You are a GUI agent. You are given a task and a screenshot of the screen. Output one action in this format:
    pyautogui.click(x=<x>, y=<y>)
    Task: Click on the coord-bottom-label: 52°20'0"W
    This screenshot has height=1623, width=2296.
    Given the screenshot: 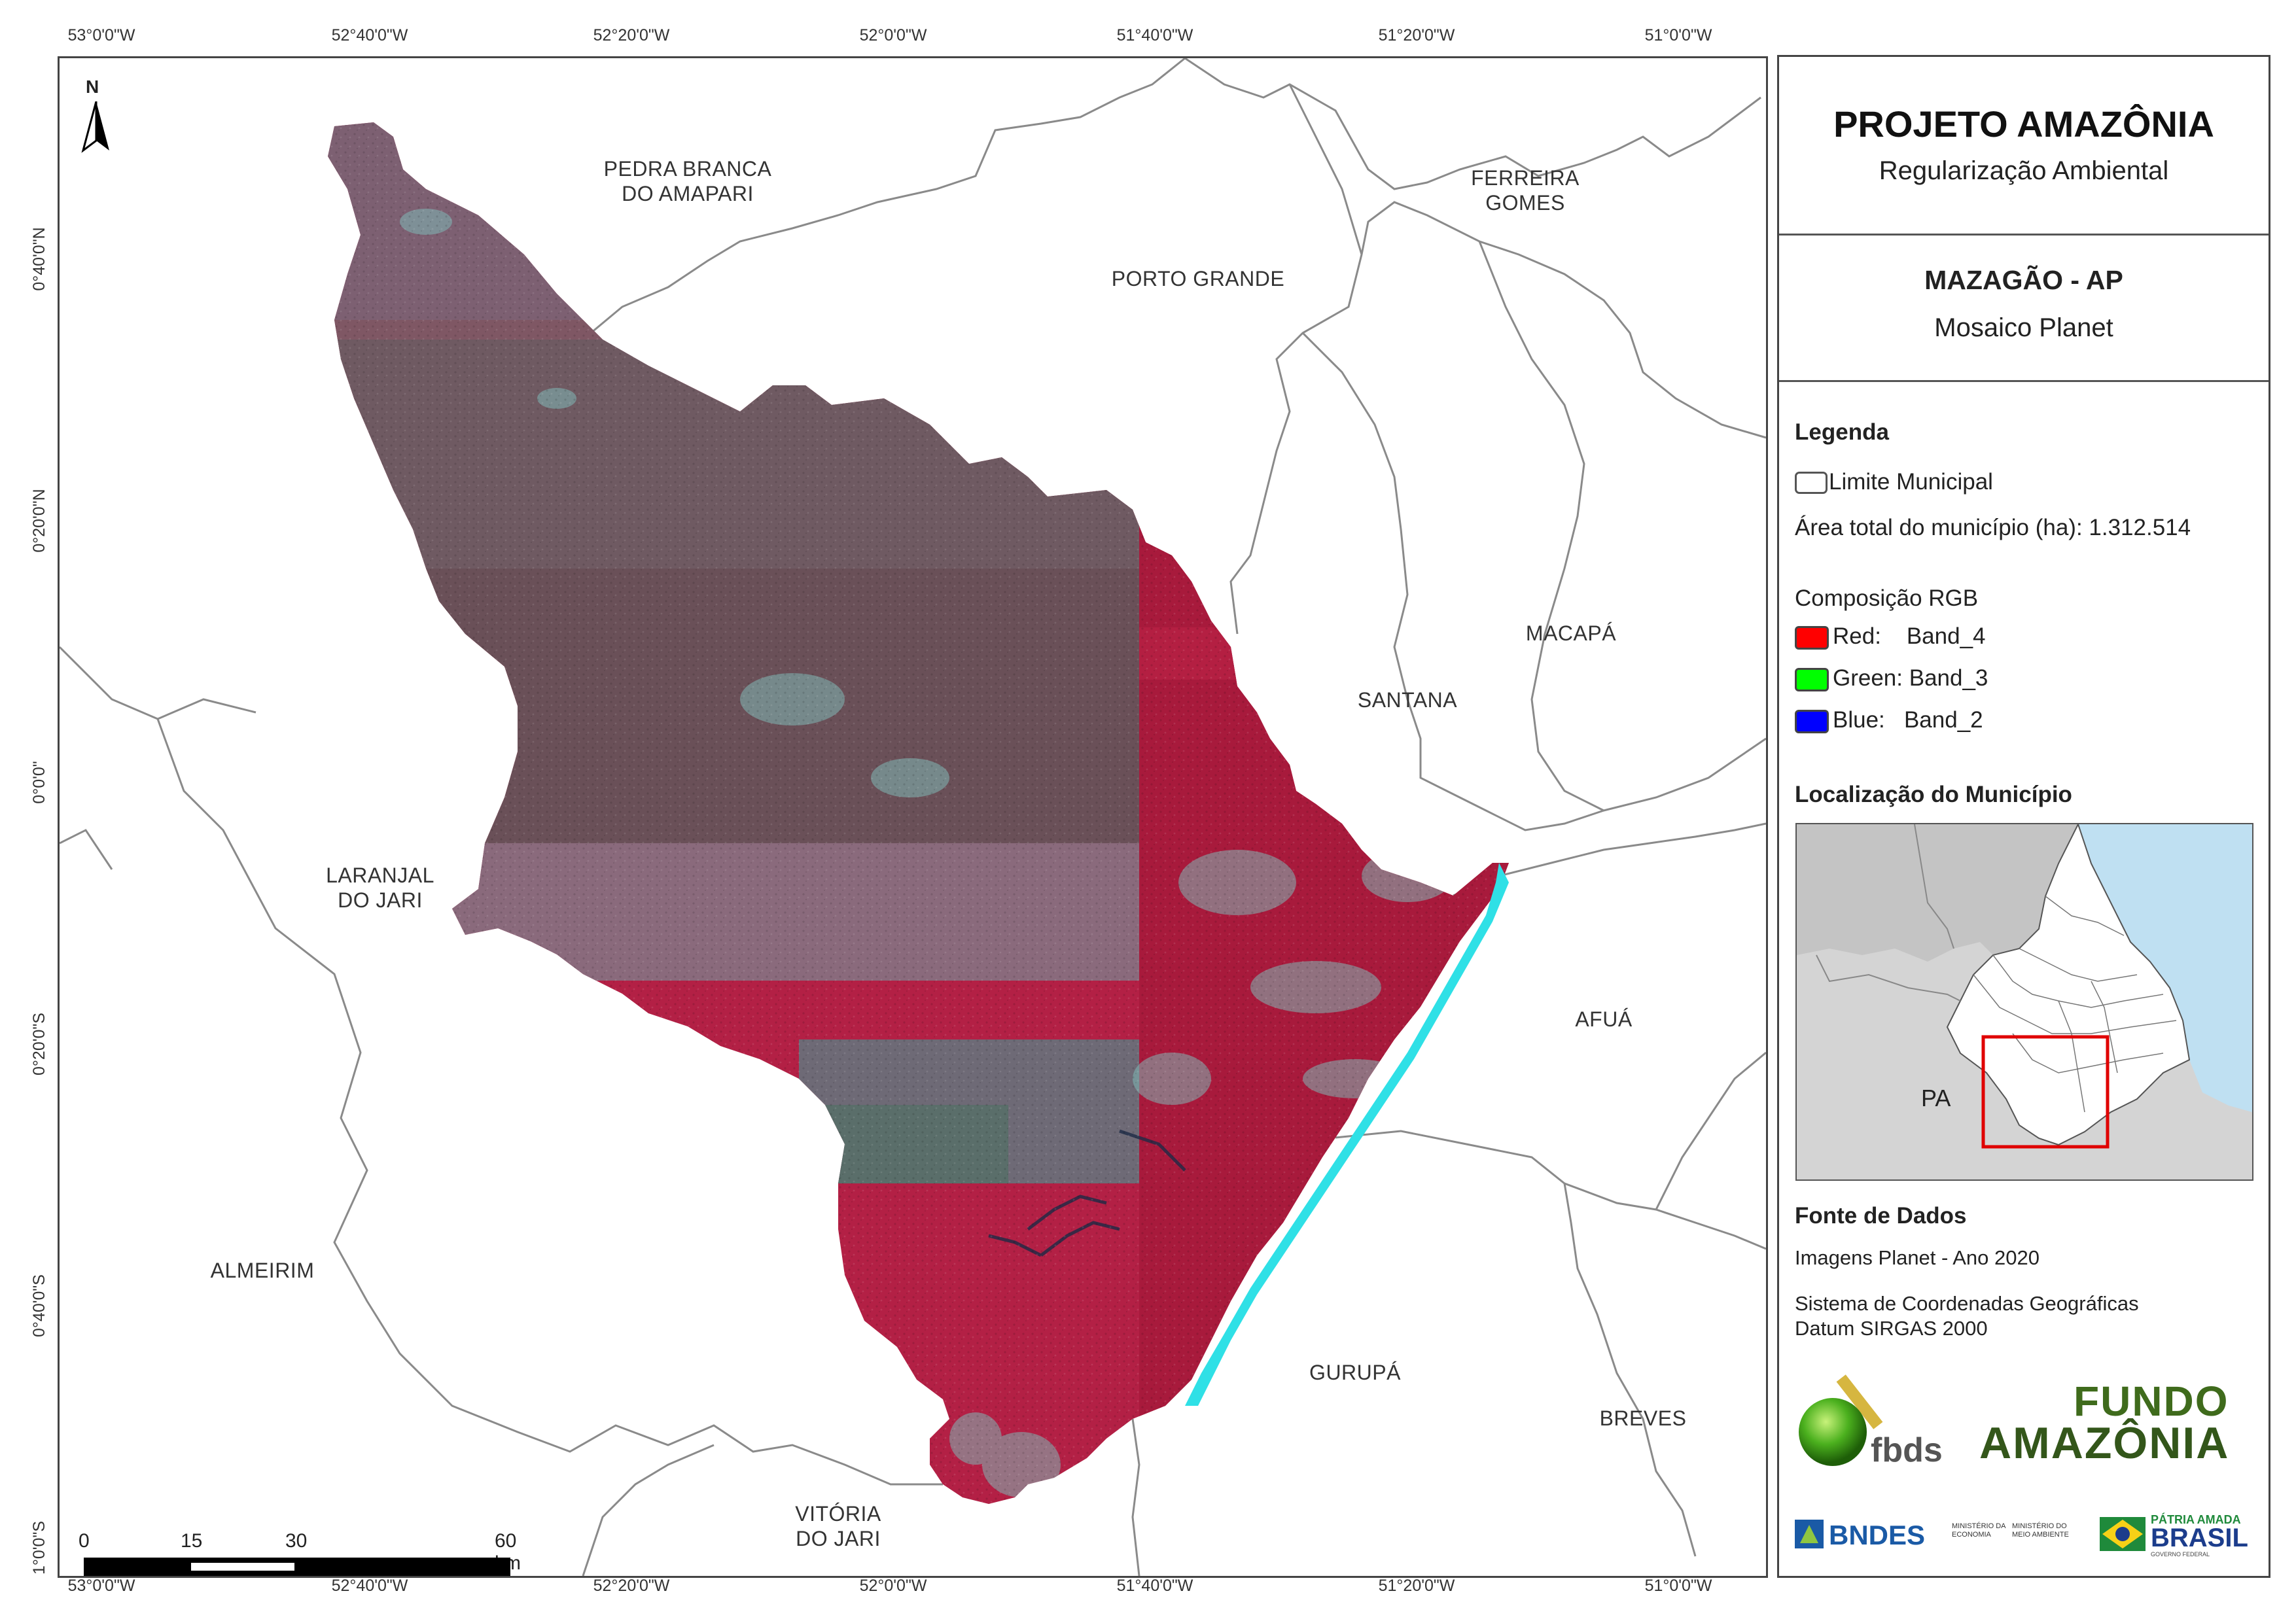 What is the action you would take?
    pyautogui.click(x=631, y=1586)
    